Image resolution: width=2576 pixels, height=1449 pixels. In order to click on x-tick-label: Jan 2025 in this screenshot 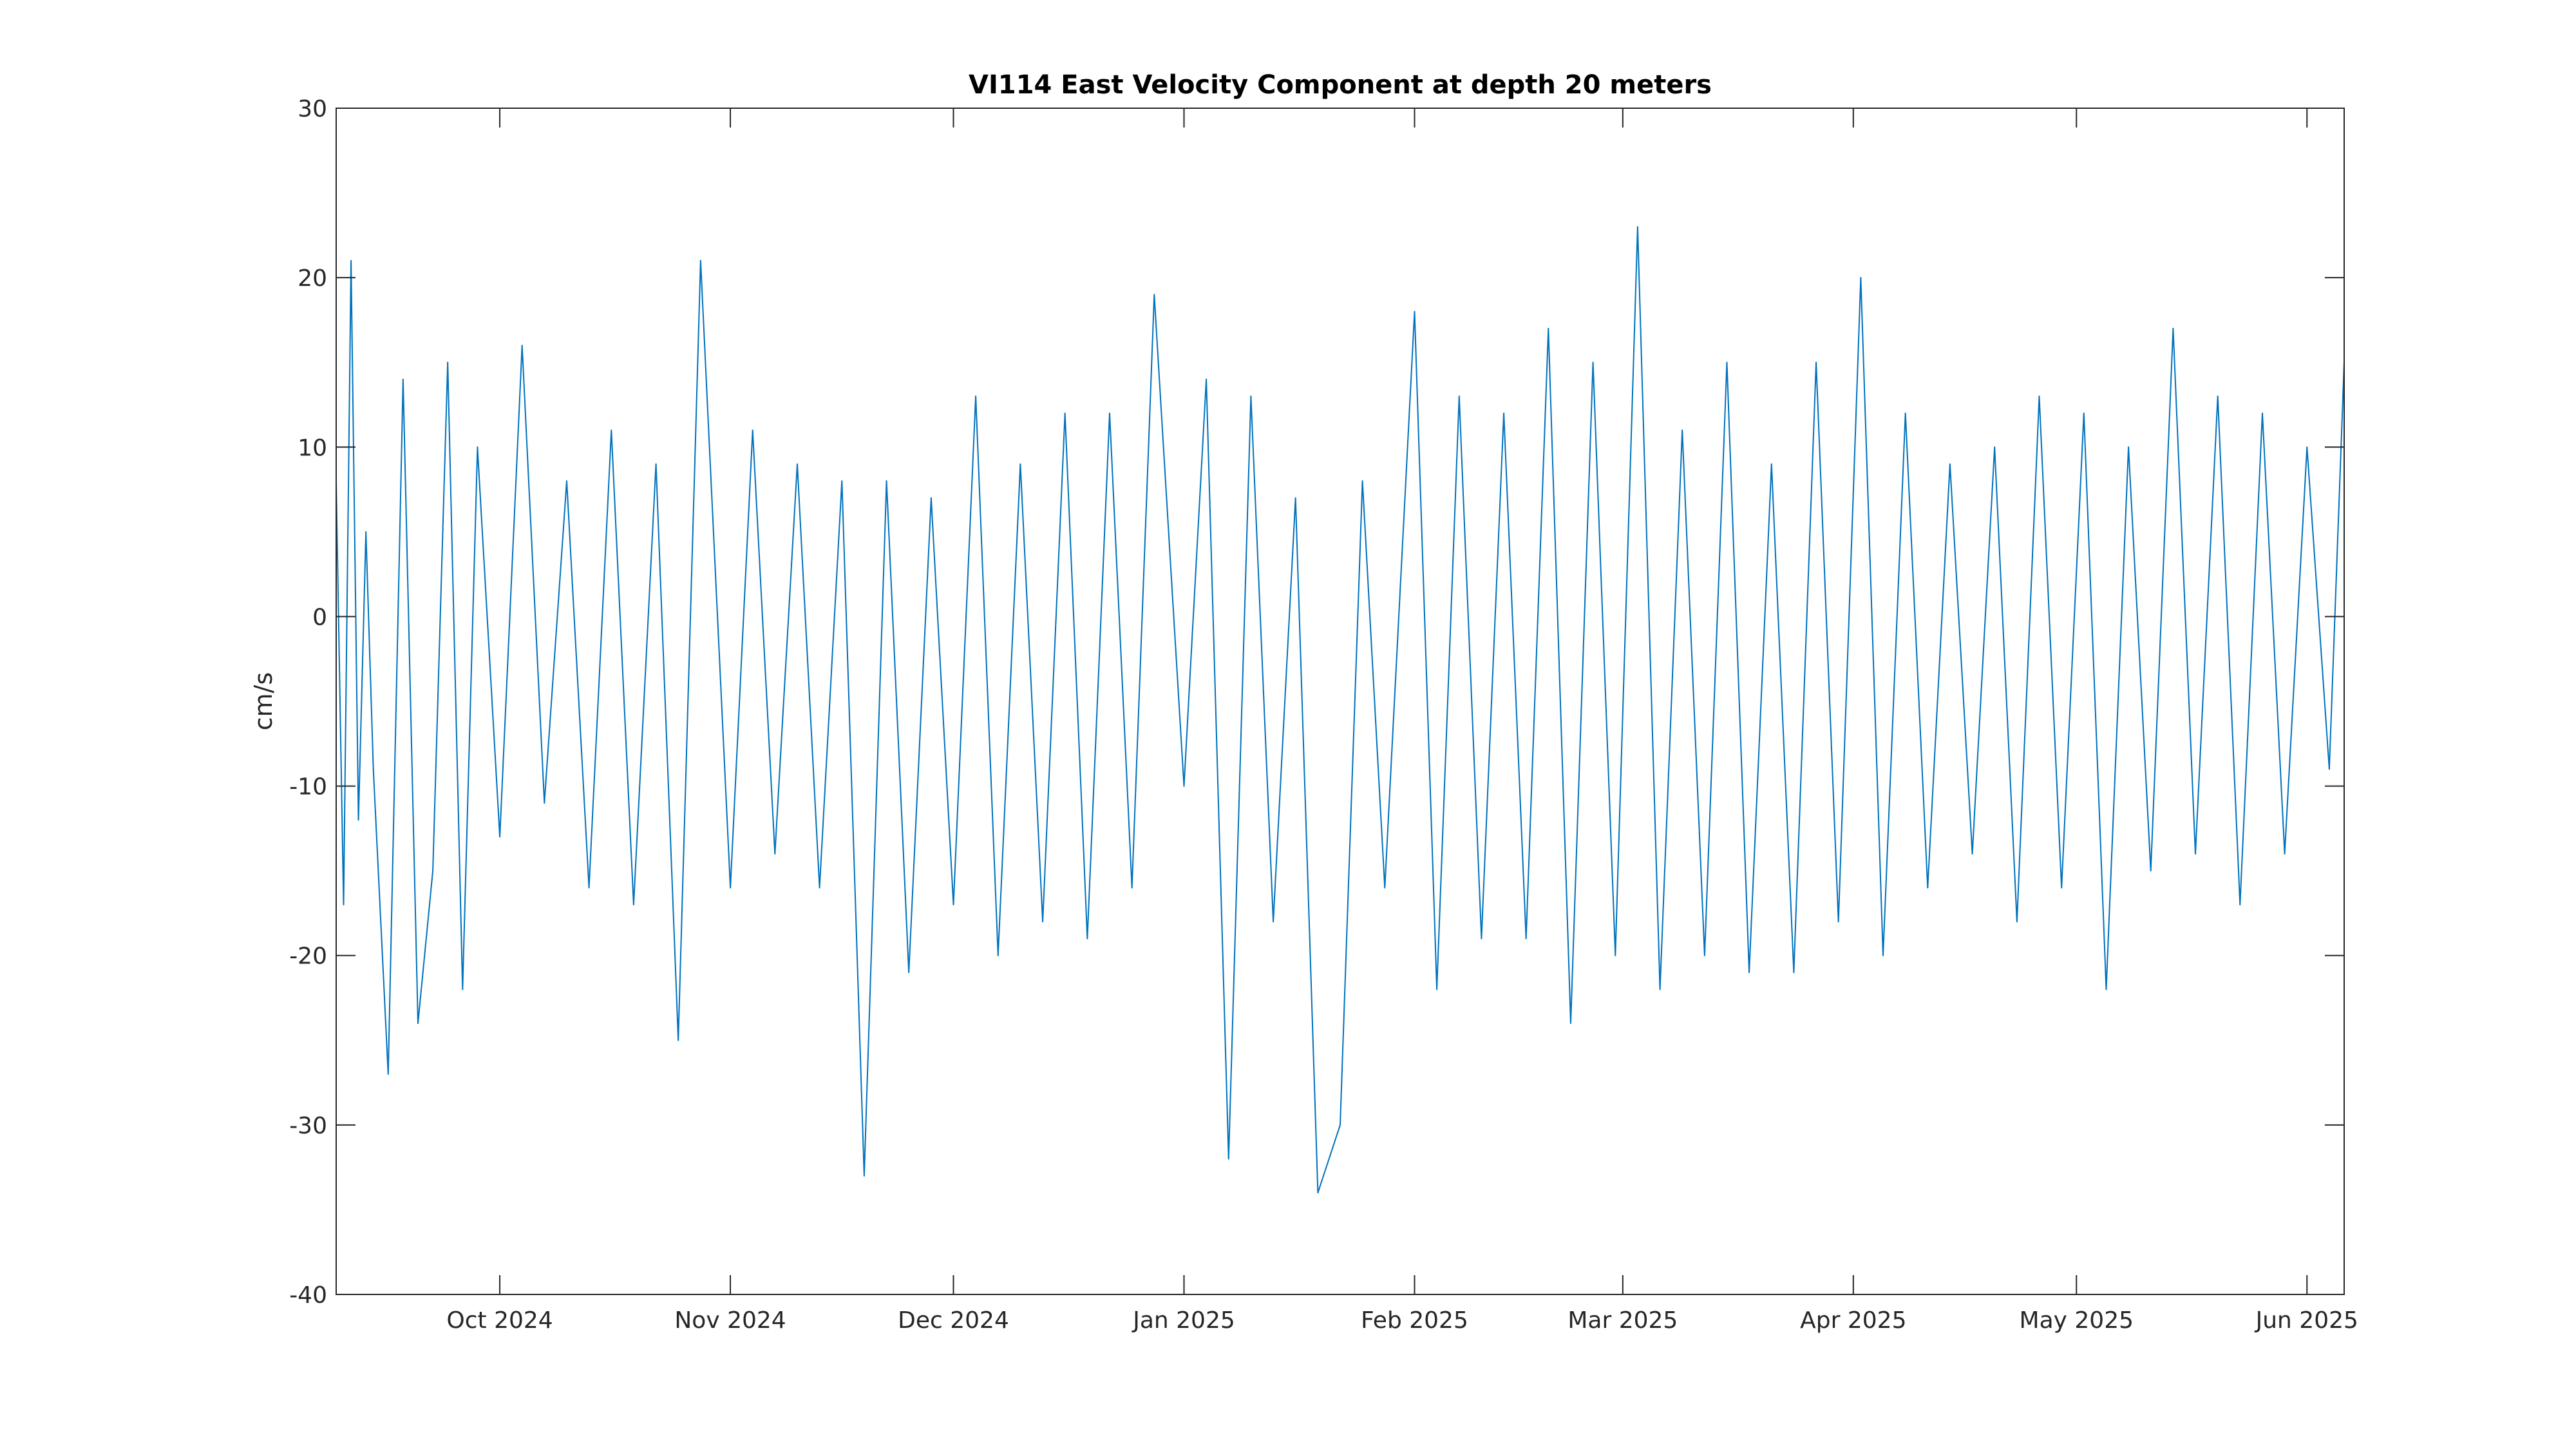, I will do `click(1183, 1320)`.